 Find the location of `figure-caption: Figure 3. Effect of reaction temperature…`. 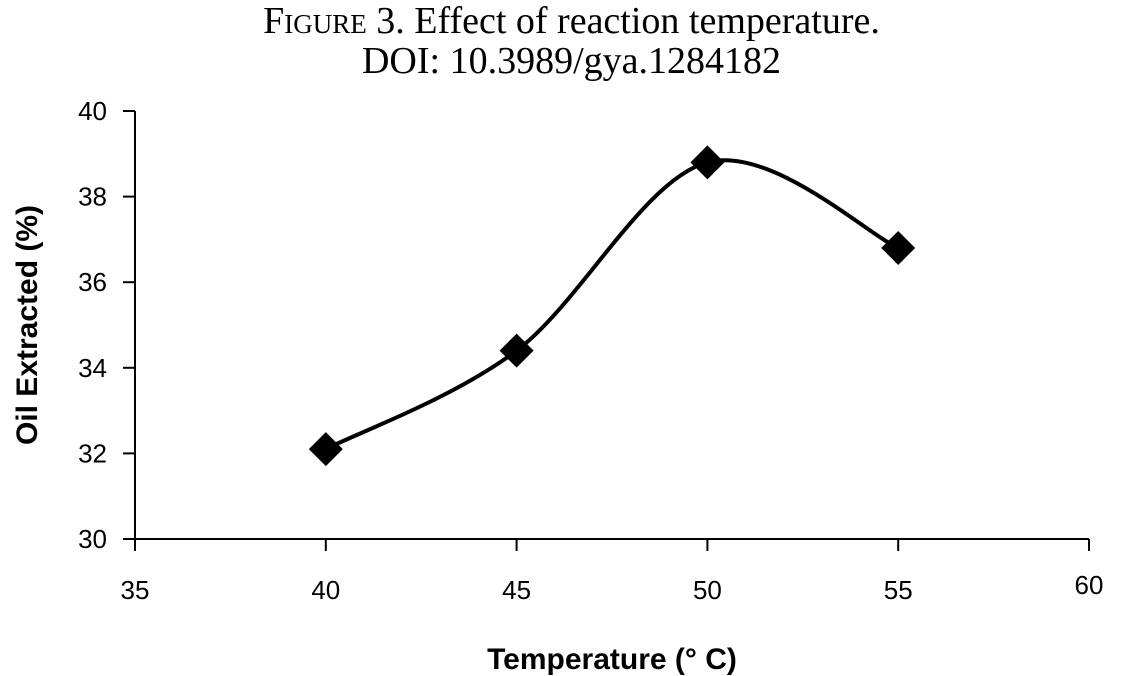

figure-caption: Figure 3. Effect of reaction temperature… is located at coordinates (571, 21).